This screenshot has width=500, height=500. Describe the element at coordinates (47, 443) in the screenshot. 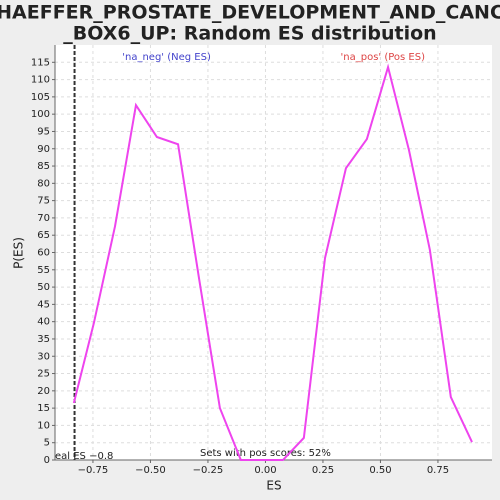

I see `y-tick-label: 5` at that location.